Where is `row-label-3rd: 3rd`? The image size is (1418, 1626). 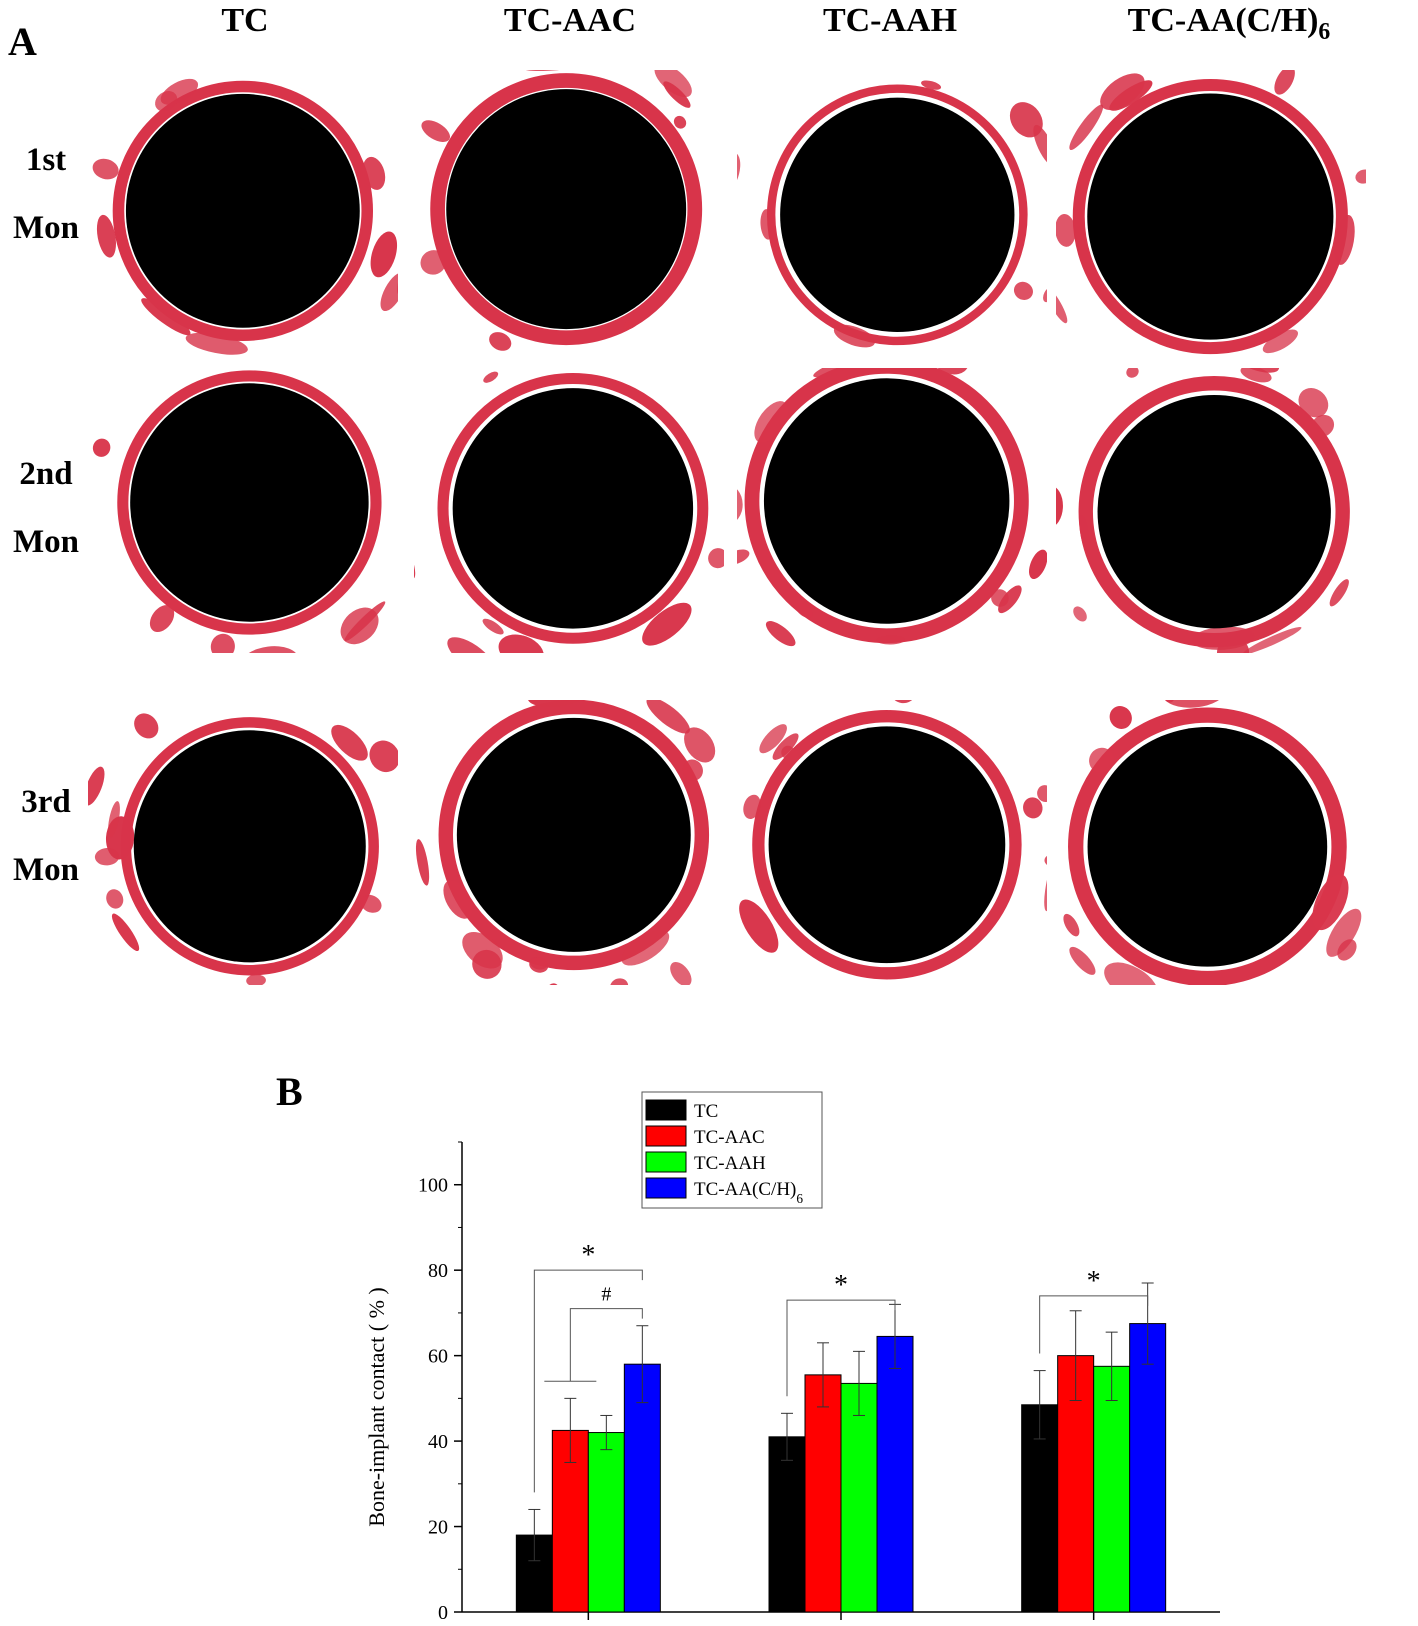 row-label-3rd: 3rd is located at coordinates (46, 802).